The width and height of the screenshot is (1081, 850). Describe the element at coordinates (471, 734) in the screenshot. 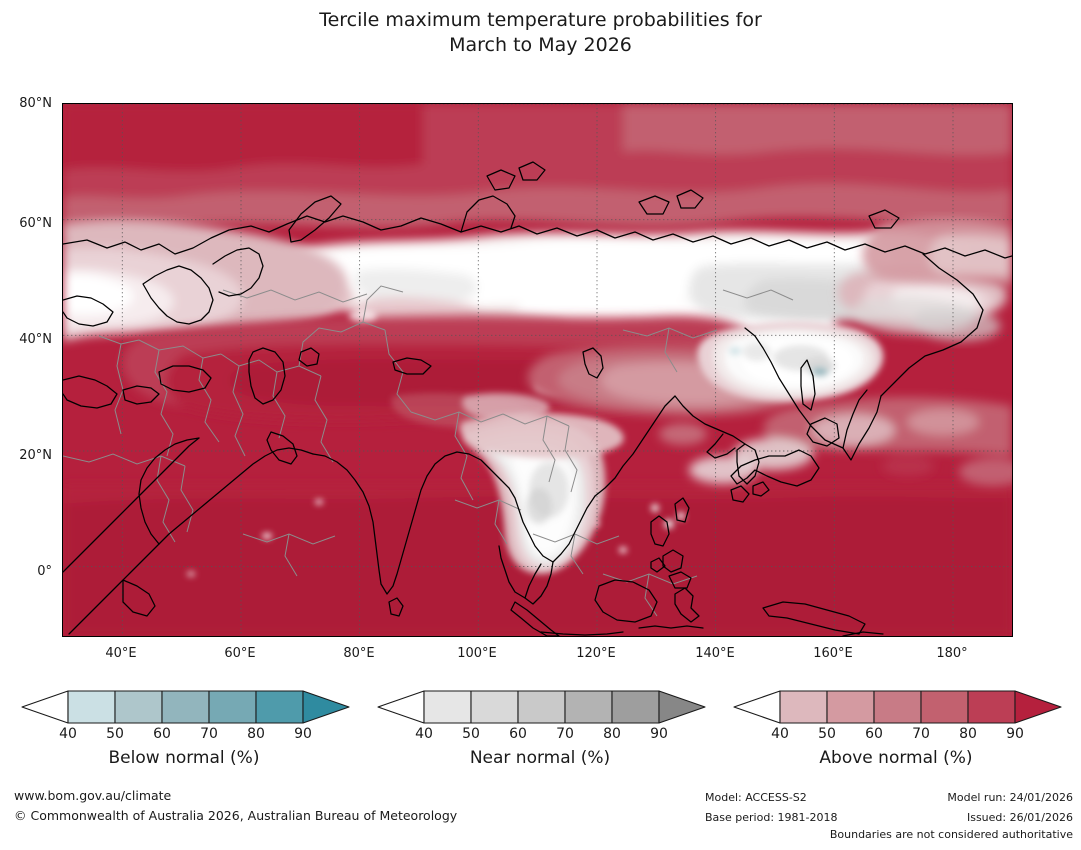

I see `cb-near-tick-50: 50` at that location.